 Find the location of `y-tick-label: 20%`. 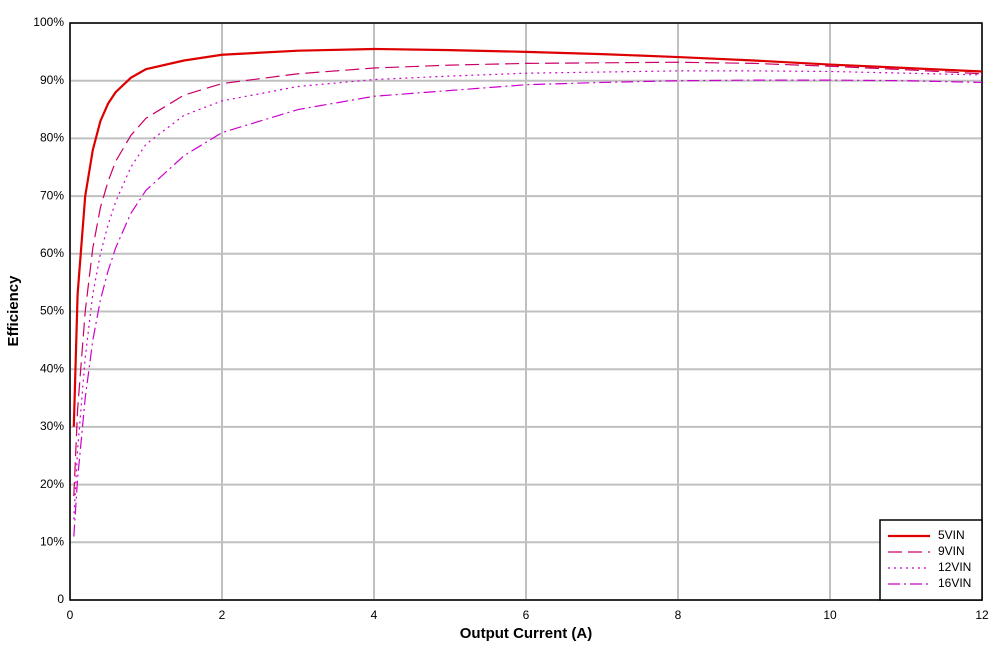

y-tick-label: 20% is located at coordinates (52, 484).